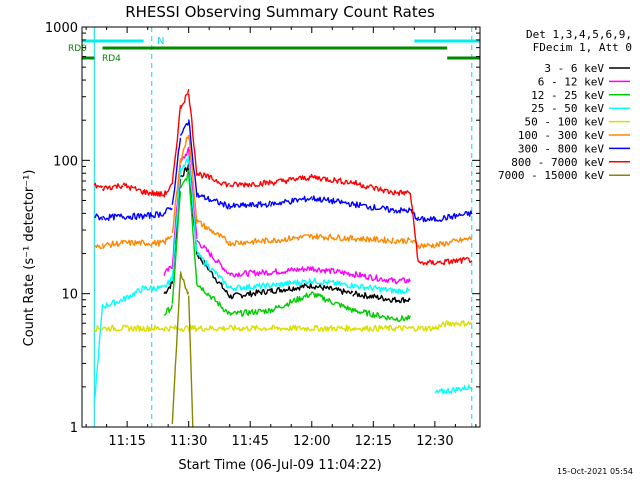  Describe the element at coordinates (74, 428) in the screenshot. I see `y-tick-label: 1` at that location.